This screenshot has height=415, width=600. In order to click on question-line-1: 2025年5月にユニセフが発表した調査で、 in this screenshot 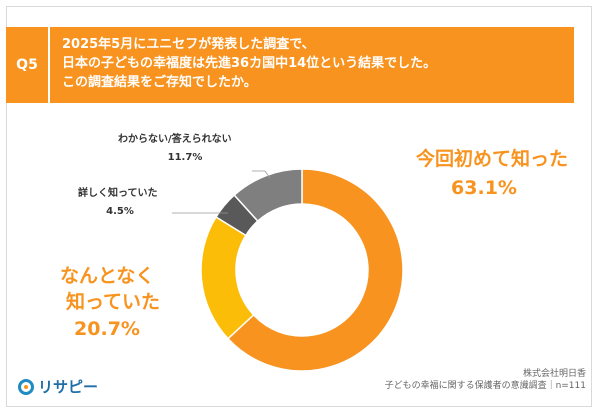, I will do `click(188, 44)`.